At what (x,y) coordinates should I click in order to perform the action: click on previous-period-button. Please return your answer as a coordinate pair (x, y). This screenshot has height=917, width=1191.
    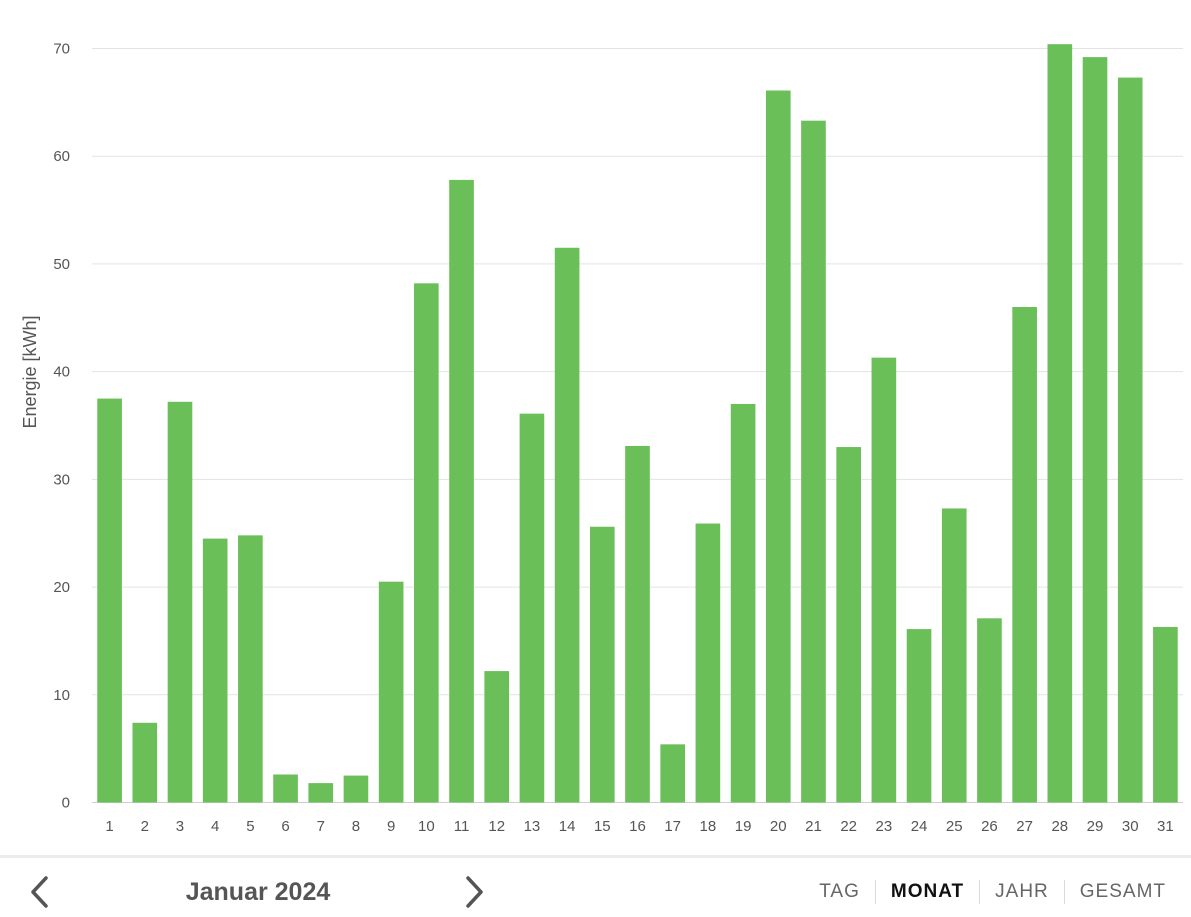
    Looking at the image, I should click on (40, 892).